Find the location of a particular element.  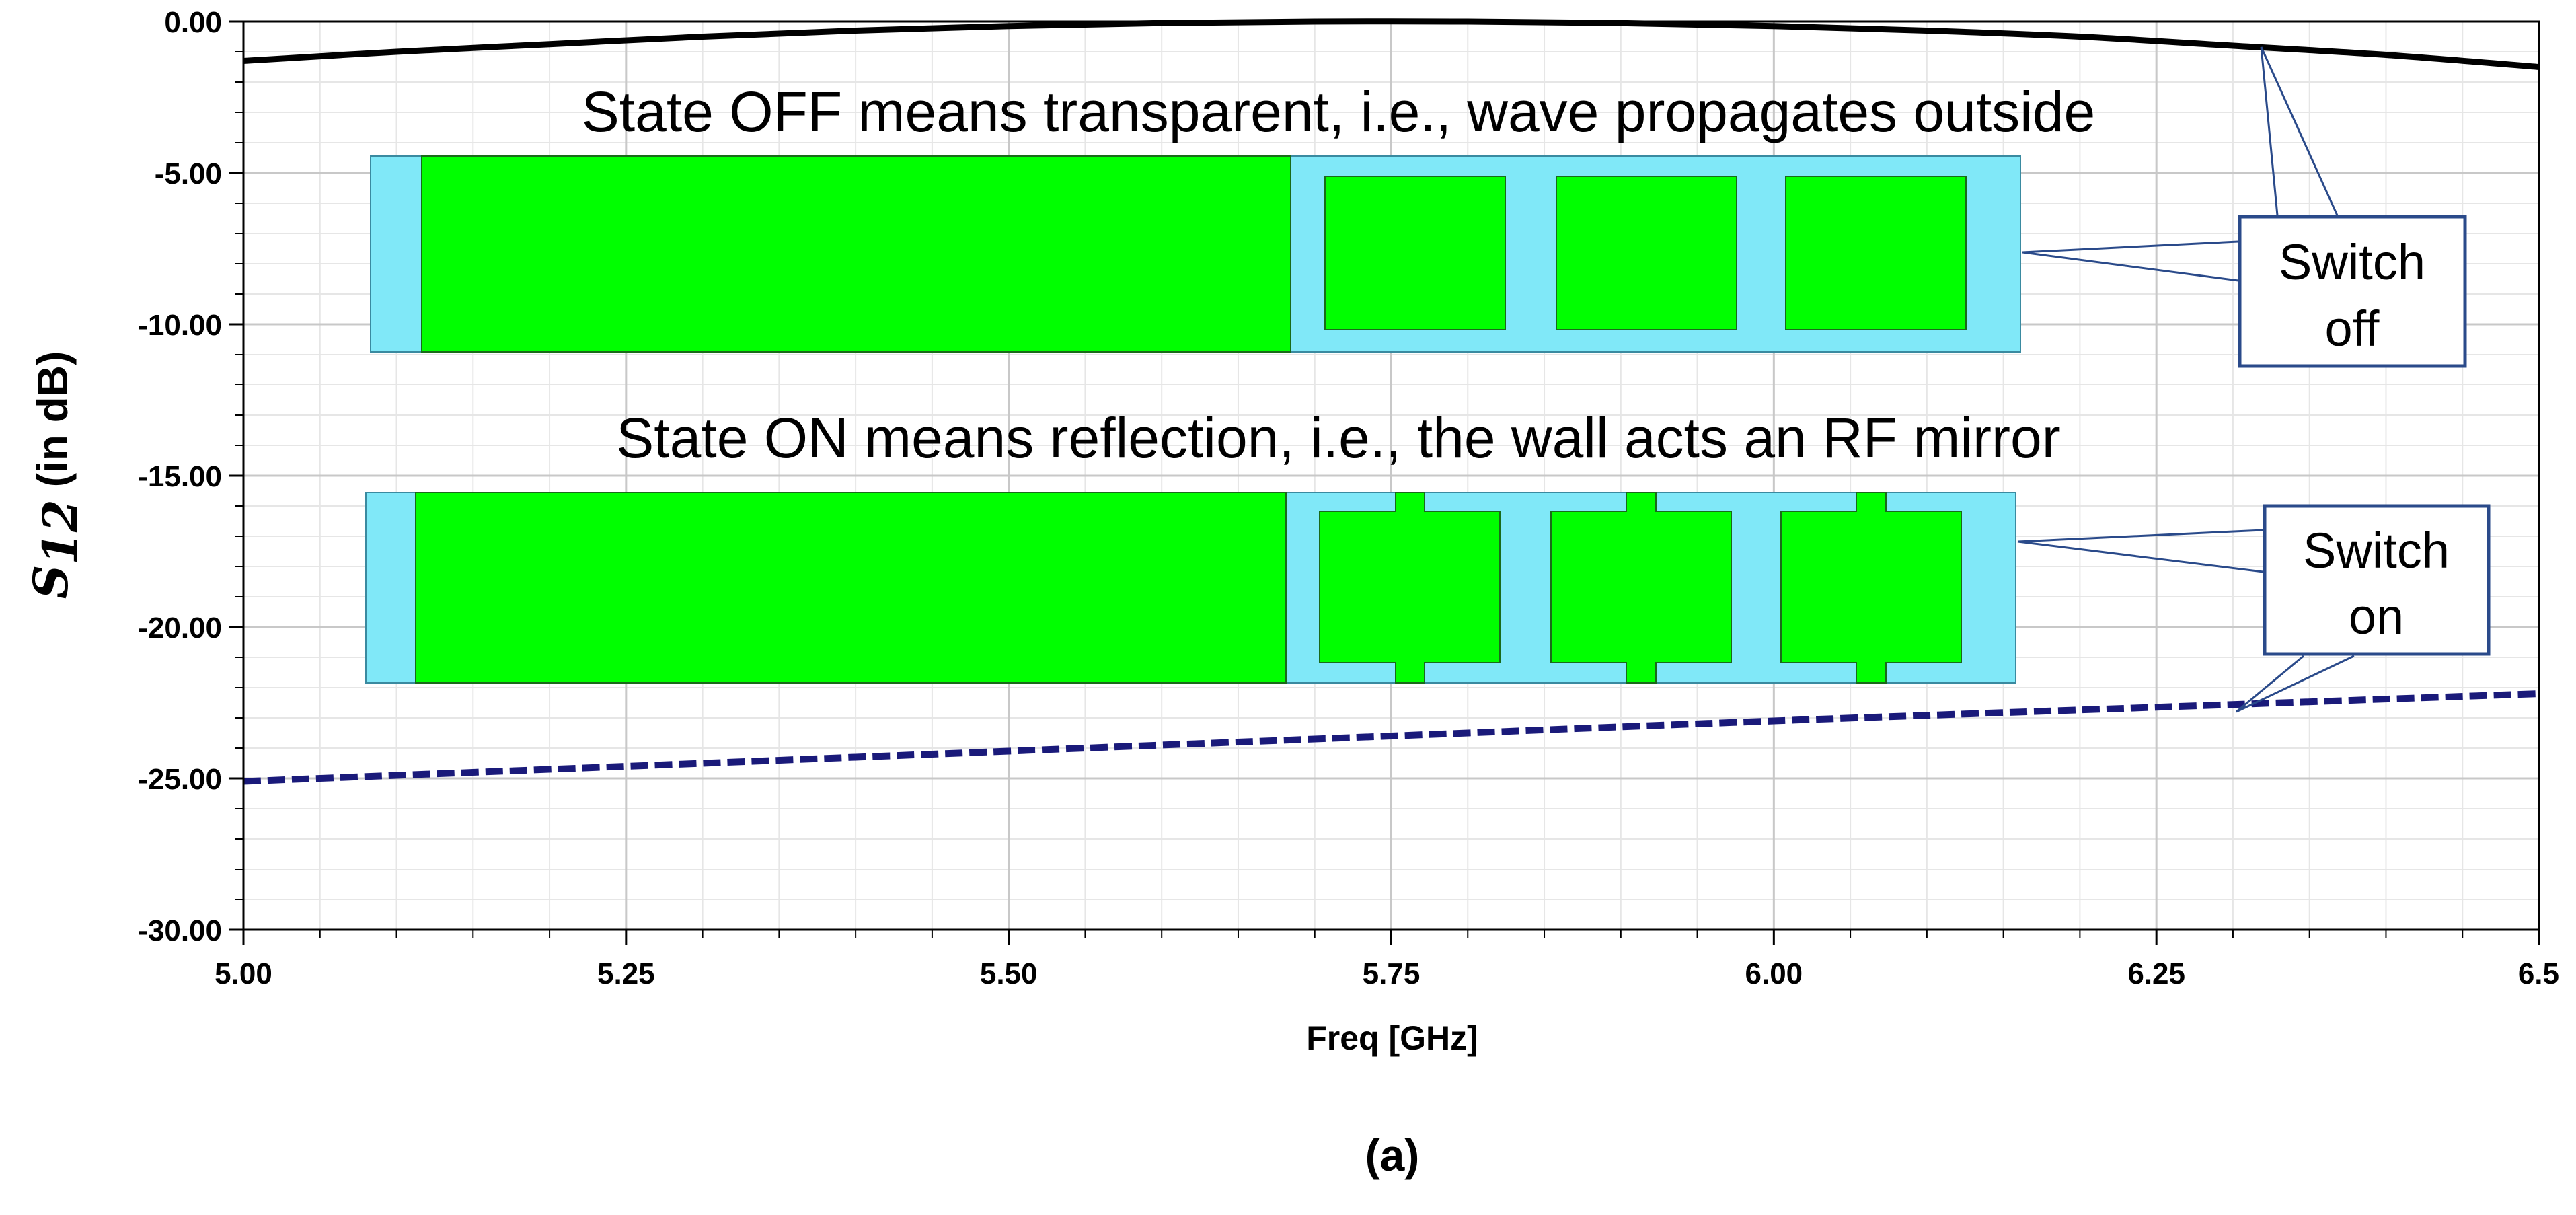

switch-on-callout: Switch on is located at coordinates (2254, 608).